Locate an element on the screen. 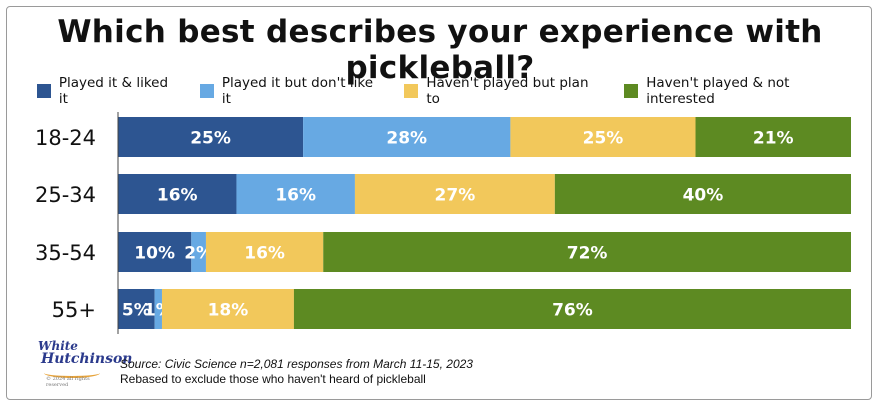 The height and width of the screenshot is (408, 880). legend-label-plan-to: Haven't played but plan to is located at coordinates (507, 91).